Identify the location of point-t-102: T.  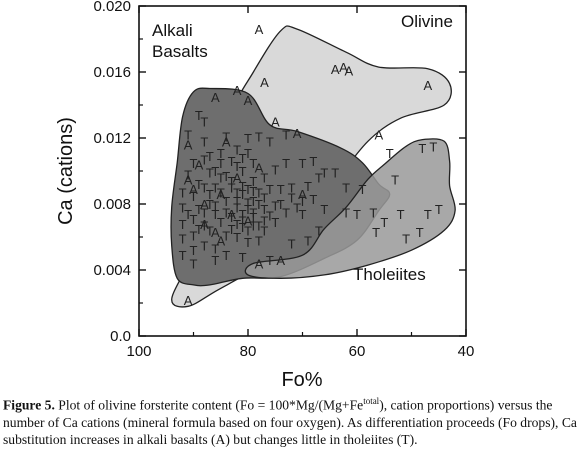
(215, 188).